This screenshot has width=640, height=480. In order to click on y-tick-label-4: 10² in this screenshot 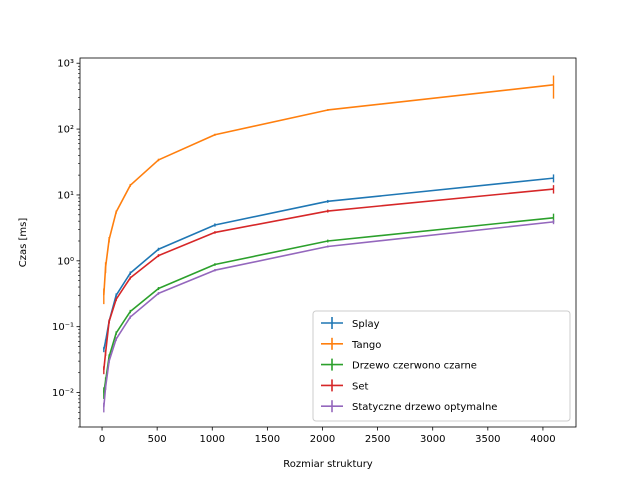, I will do `click(65, 130)`.